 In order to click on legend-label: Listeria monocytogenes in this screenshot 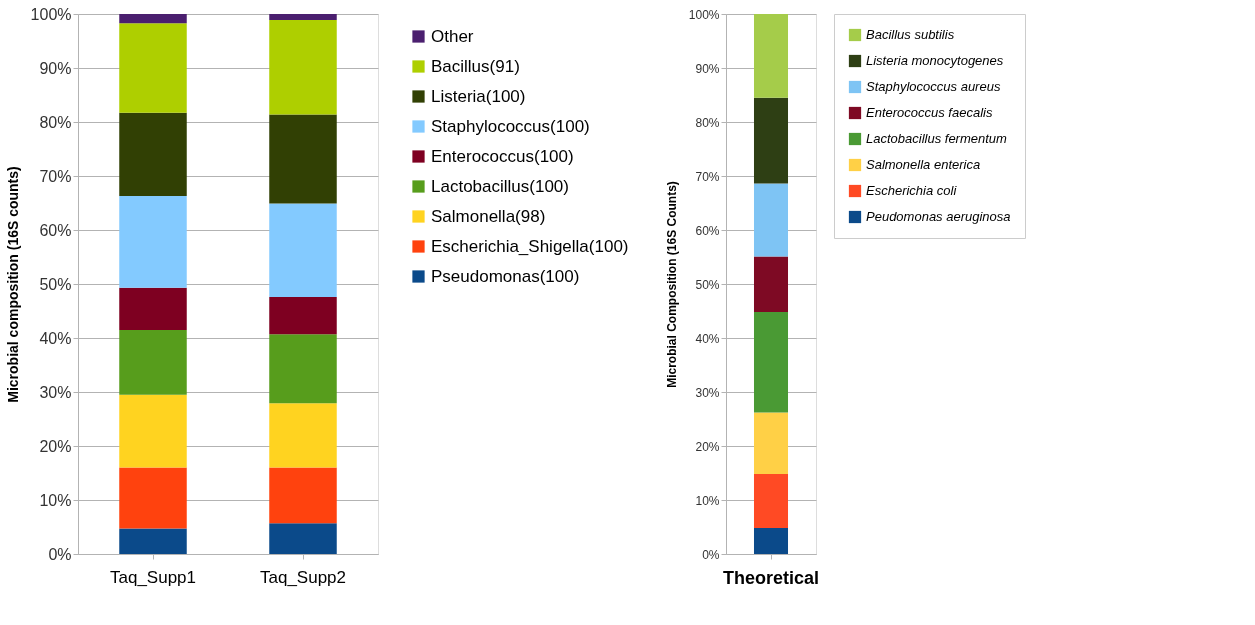, I will do `click(935, 60)`.